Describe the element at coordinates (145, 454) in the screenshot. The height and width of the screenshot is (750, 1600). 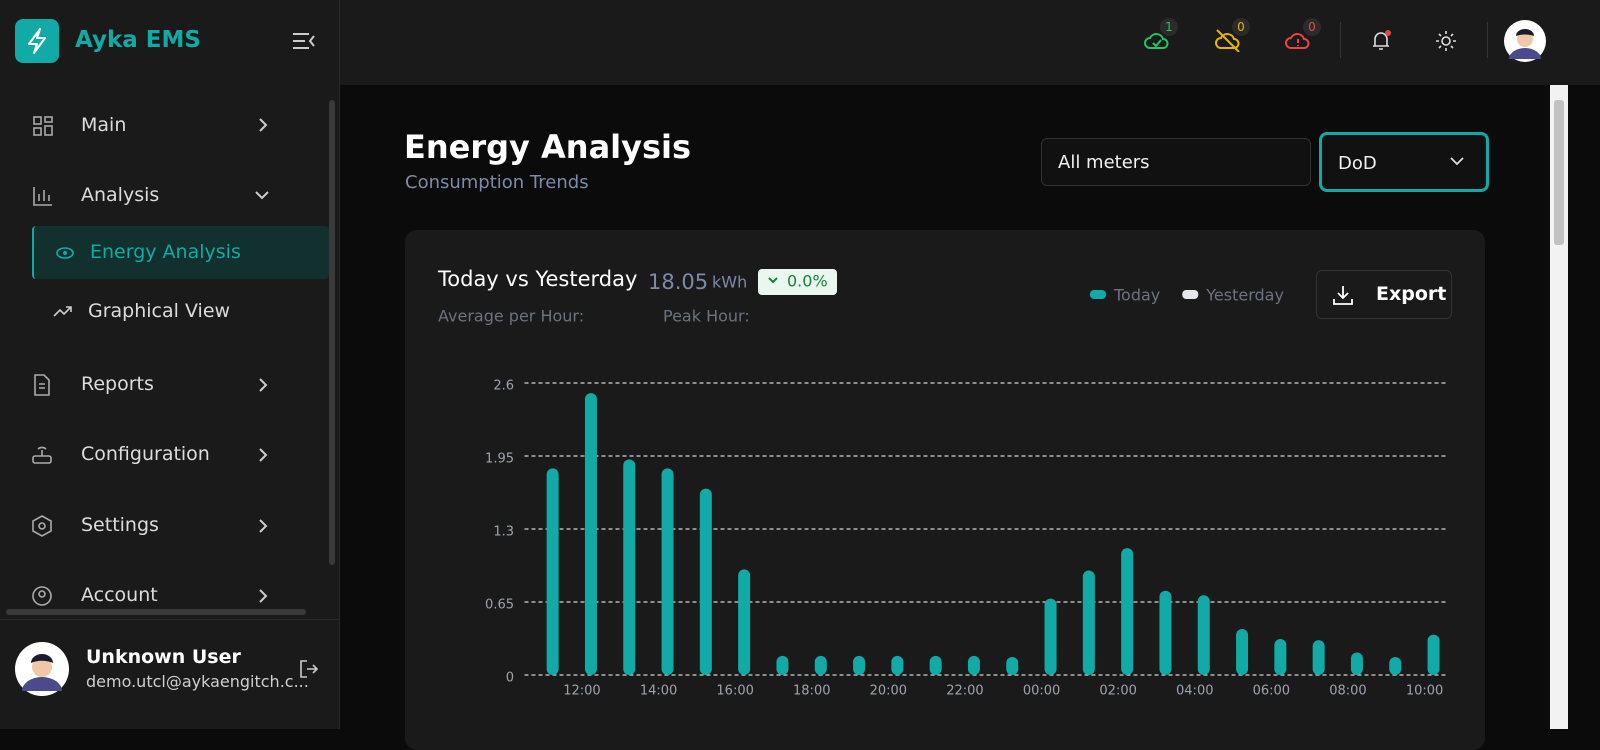
I see `nav-item: Configuration` at that location.